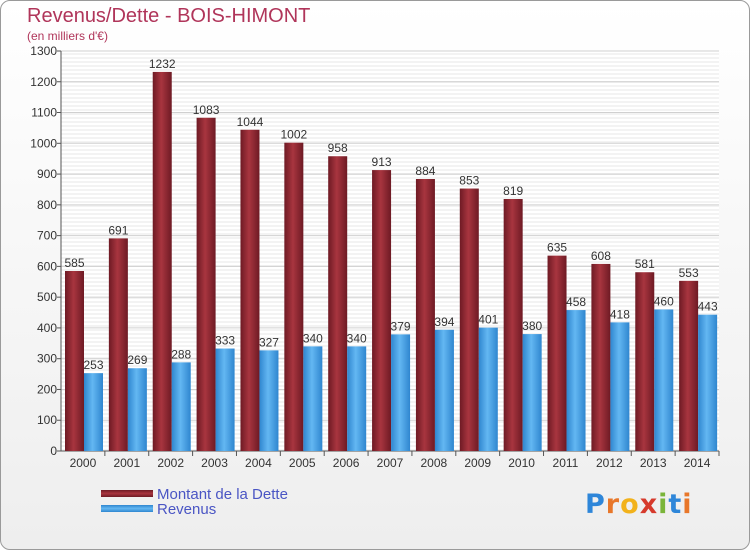 Image resolution: width=750 pixels, height=550 pixels. Describe the element at coordinates (83, 463) in the screenshot. I see `x-tick-label: 2000` at that location.